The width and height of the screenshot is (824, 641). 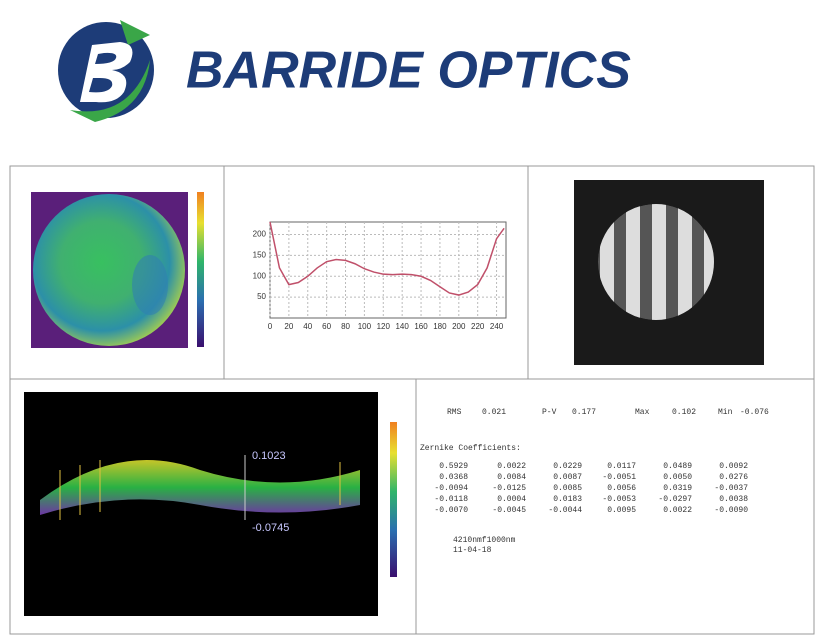 I want to click on heatmap-region, so click(x=150, y=285).